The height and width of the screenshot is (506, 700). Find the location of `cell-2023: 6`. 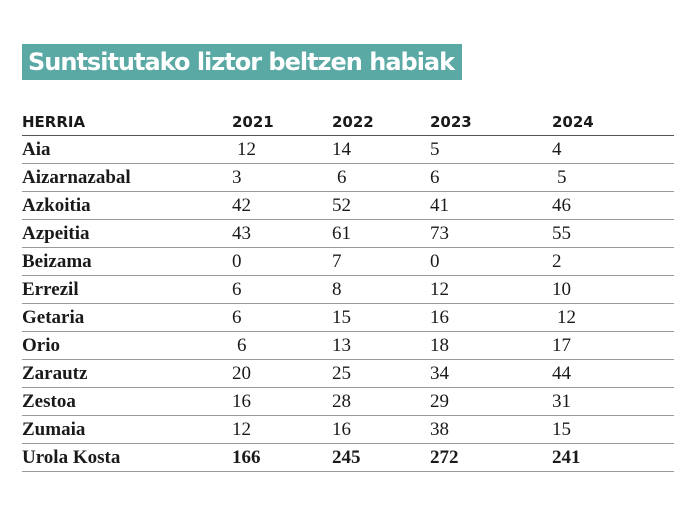

cell-2023: 6 is located at coordinates (491, 177).